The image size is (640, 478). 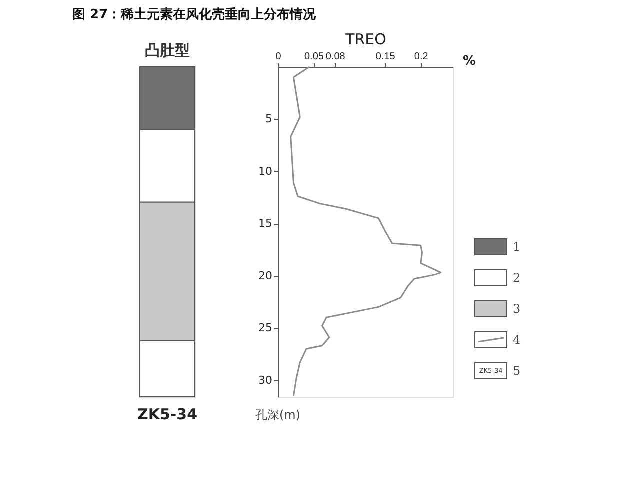 I want to click on x-tick-label: 0, so click(x=279, y=57).